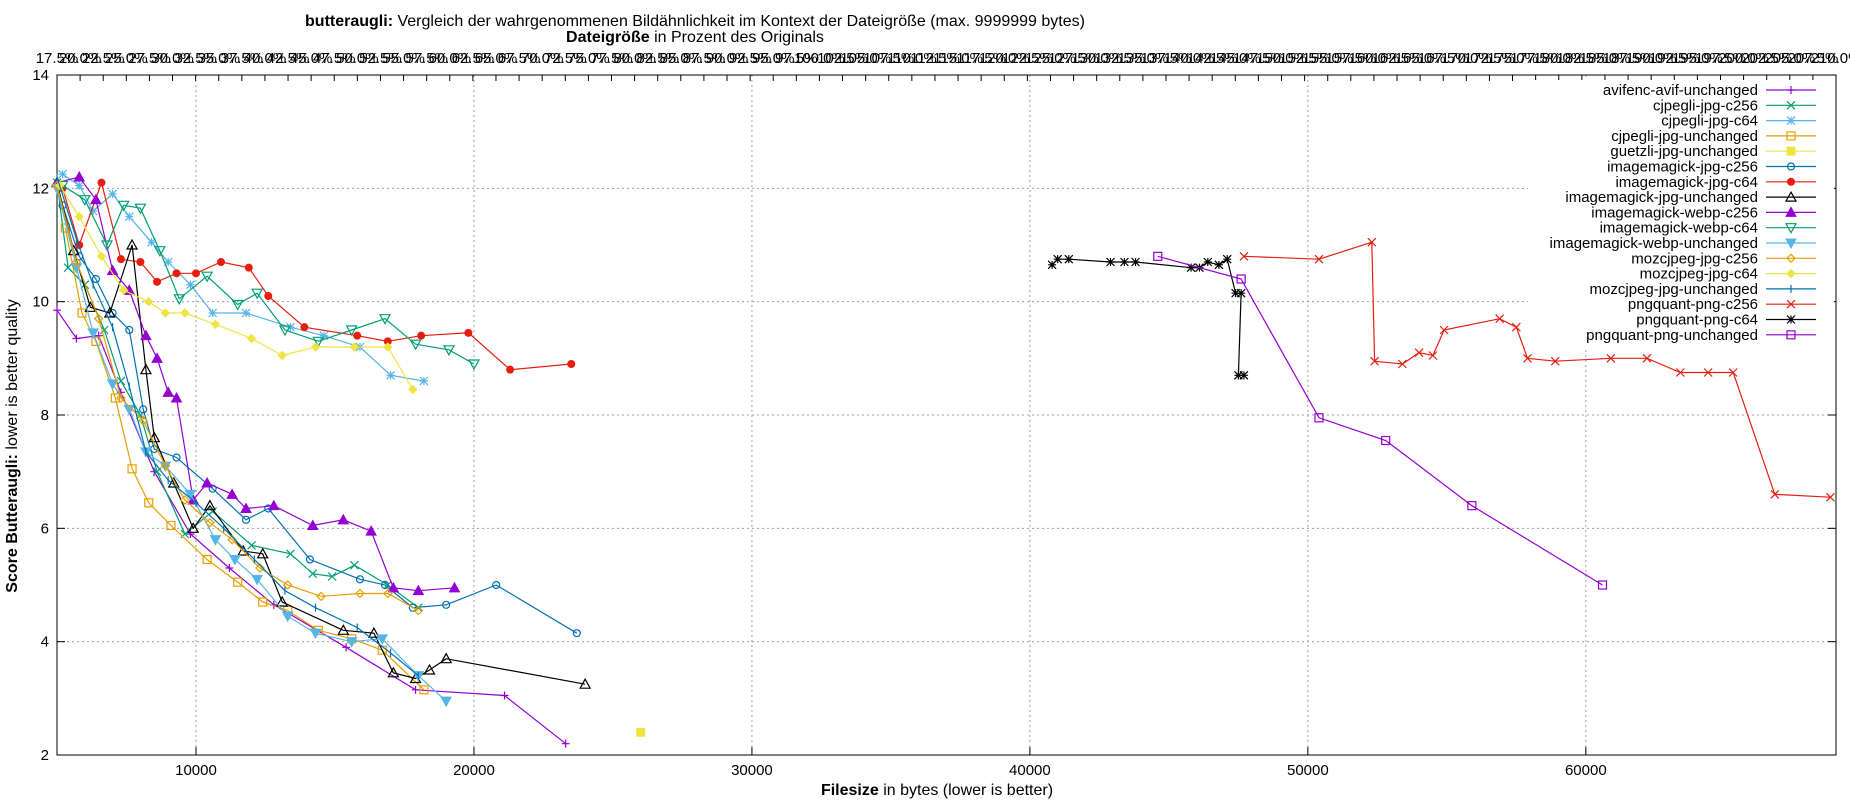  What do you see at coordinates (265, 58) in the screenshot?
I see `top-tick-label: 40.0%` at bounding box center [265, 58].